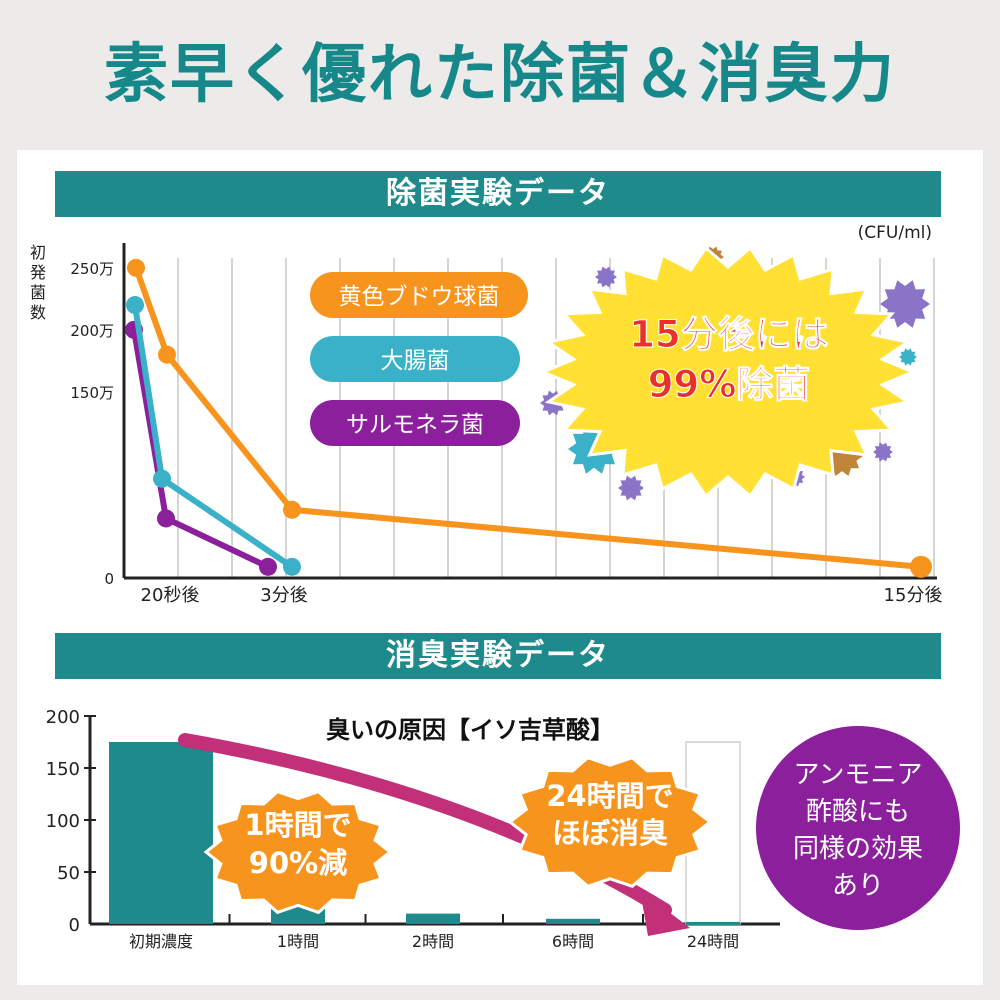  What do you see at coordinates (610, 833) in the screenshot?
I see `callout-24-hour-line-2: ほぼ消臭` at bounding box center [610, 833].